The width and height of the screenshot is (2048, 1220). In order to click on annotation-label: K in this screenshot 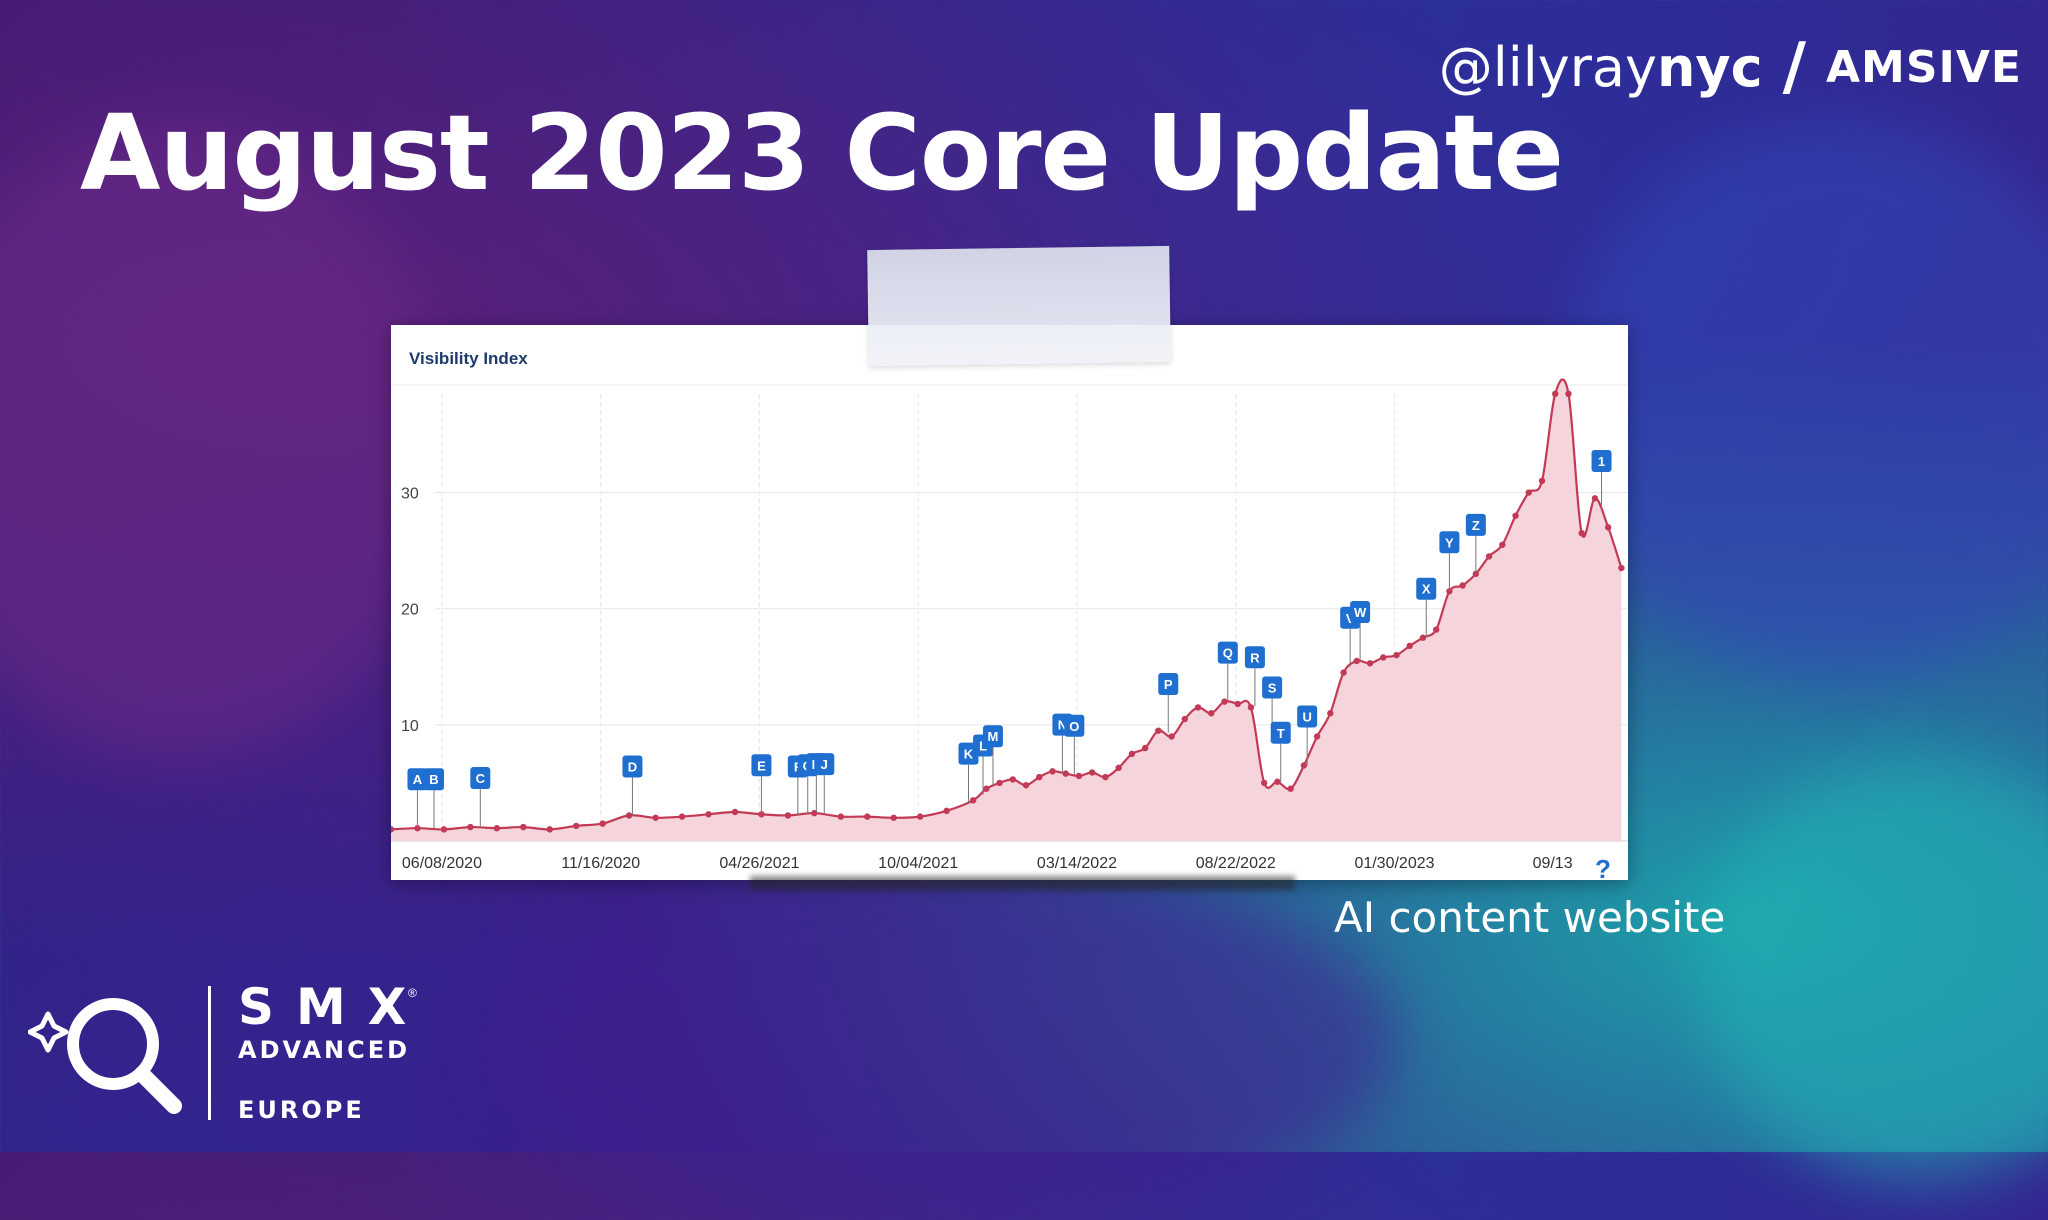, I will do `click(969, 754)`.